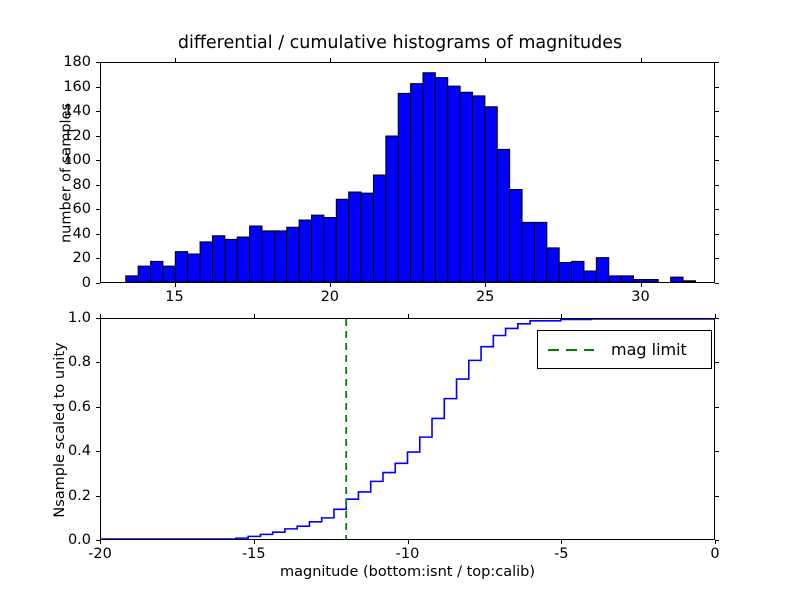 The height and width of the screenshot is (600, 800). Describe the element at coordinates (81, 233) in the screenshot. I see `y-tick-label: 40` at that location.